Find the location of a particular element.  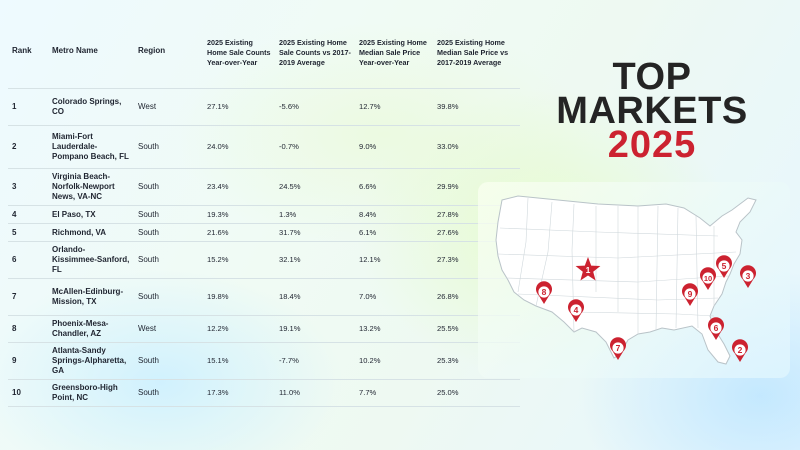

cell-sale-vs: -5.6% is located at coordinates (315, 107).